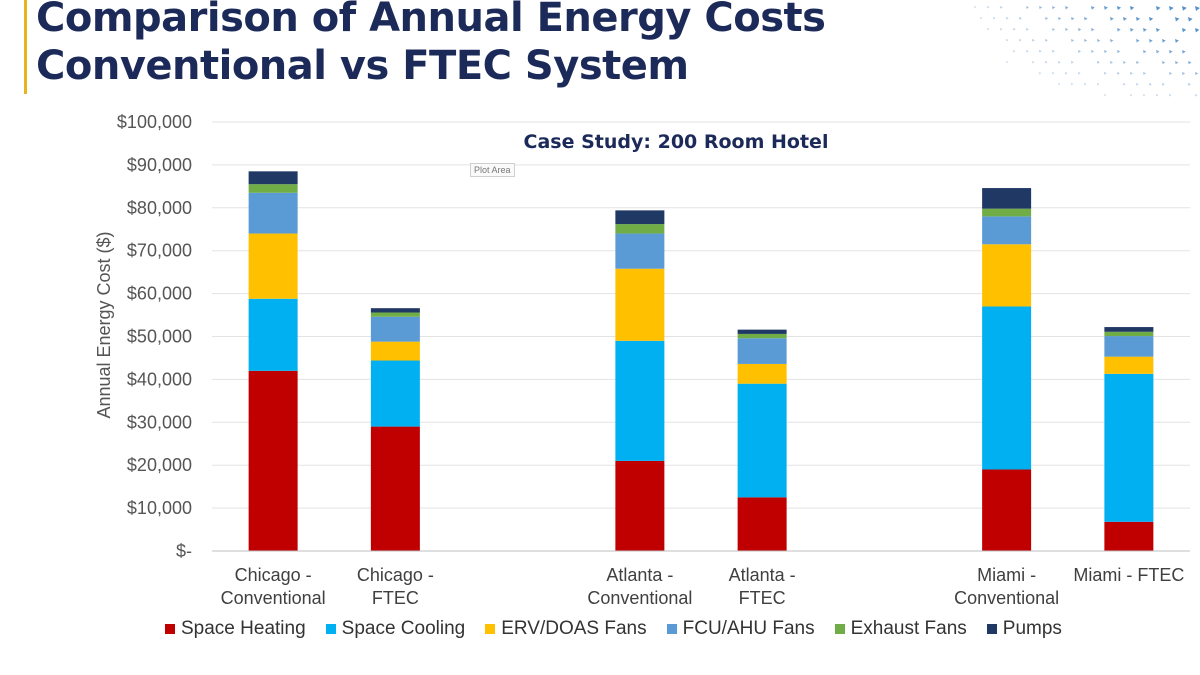 The image size is (1200, 675). I want to click on legend-item-exhaust-fans: Exhaust Fans, so click(900, 629).